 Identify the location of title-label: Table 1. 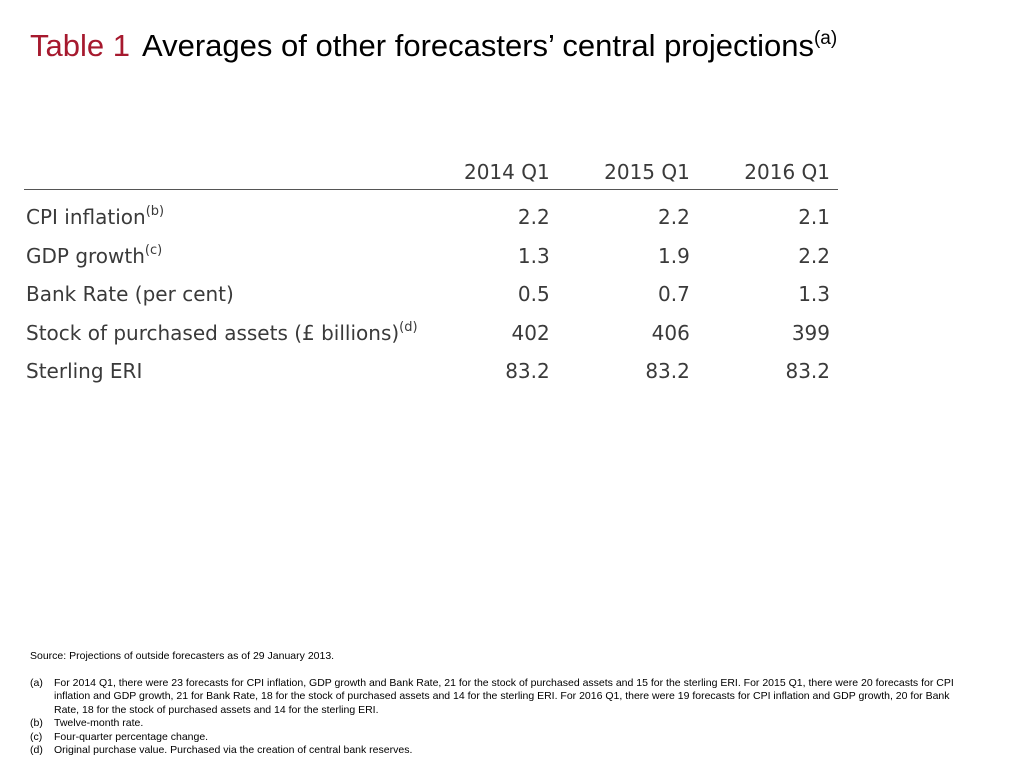
(80, 45).